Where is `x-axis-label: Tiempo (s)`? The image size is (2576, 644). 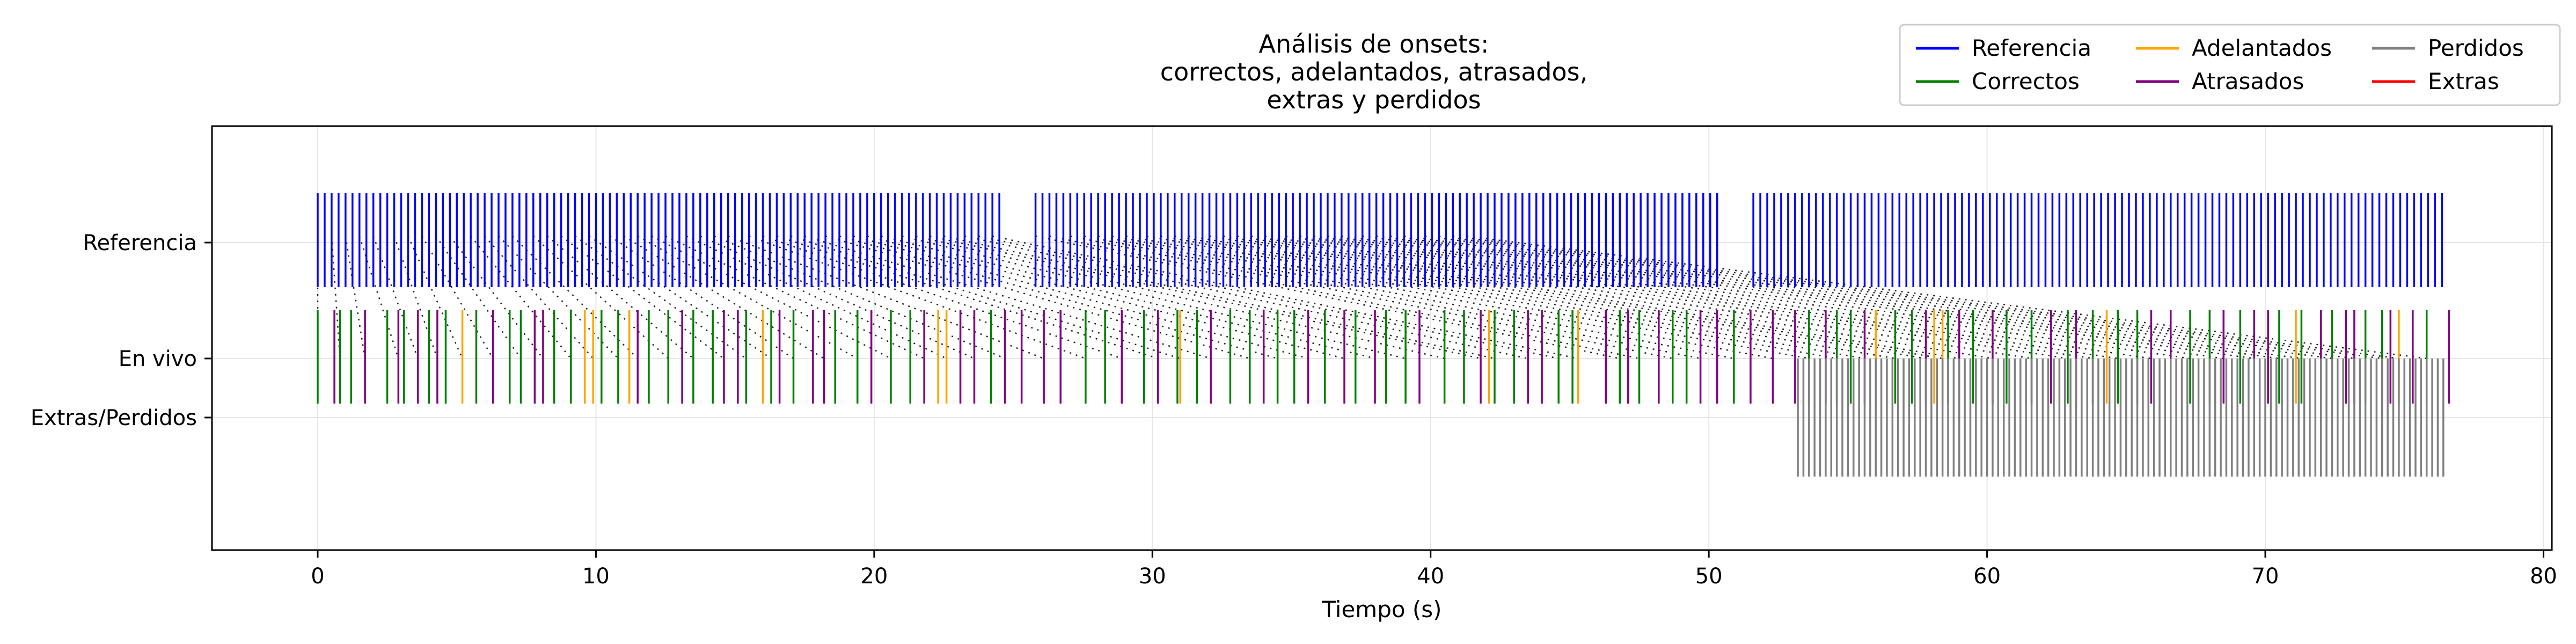 x-axis-label: Tiempo (s) is located at coordinates (1381, 609).